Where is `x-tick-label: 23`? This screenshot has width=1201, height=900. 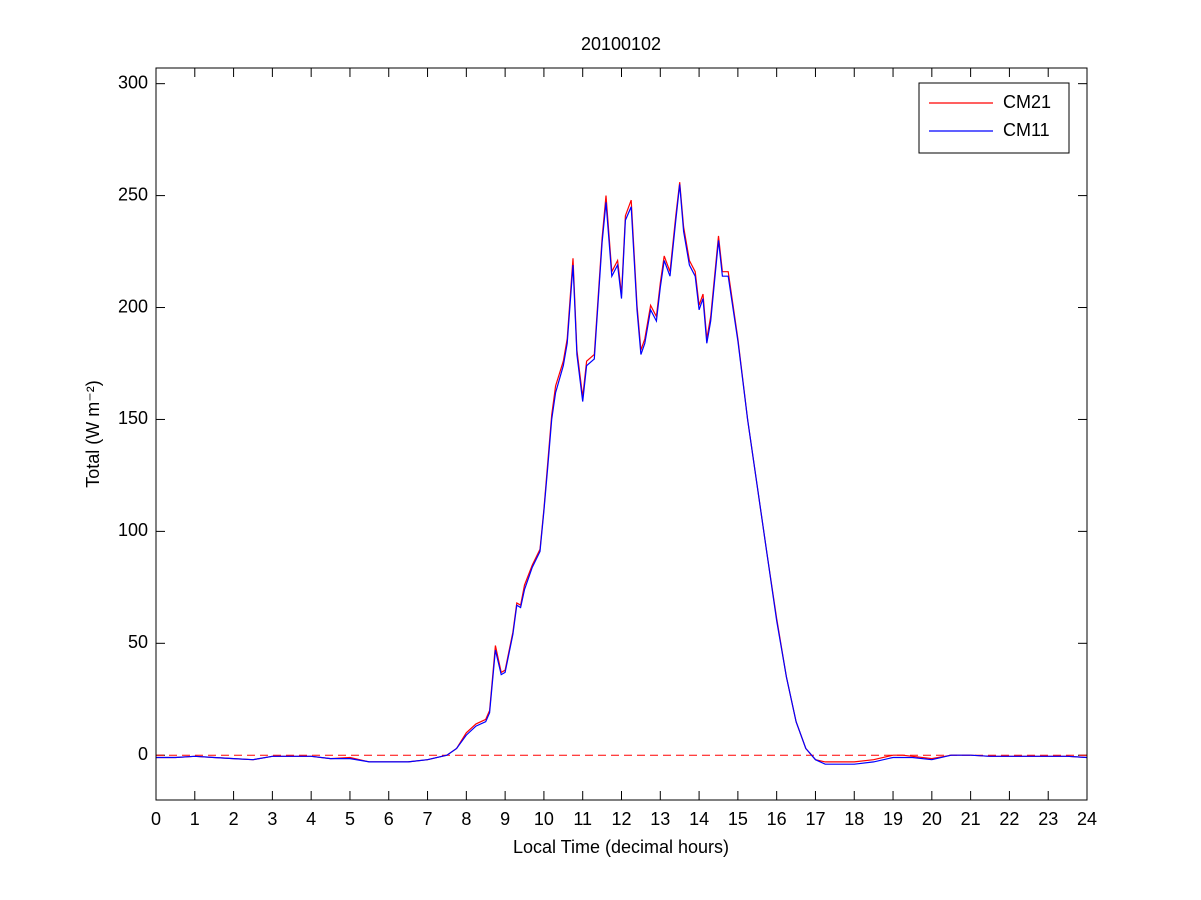 x-tick-label: 23 is located at coordinates (1048, 819).